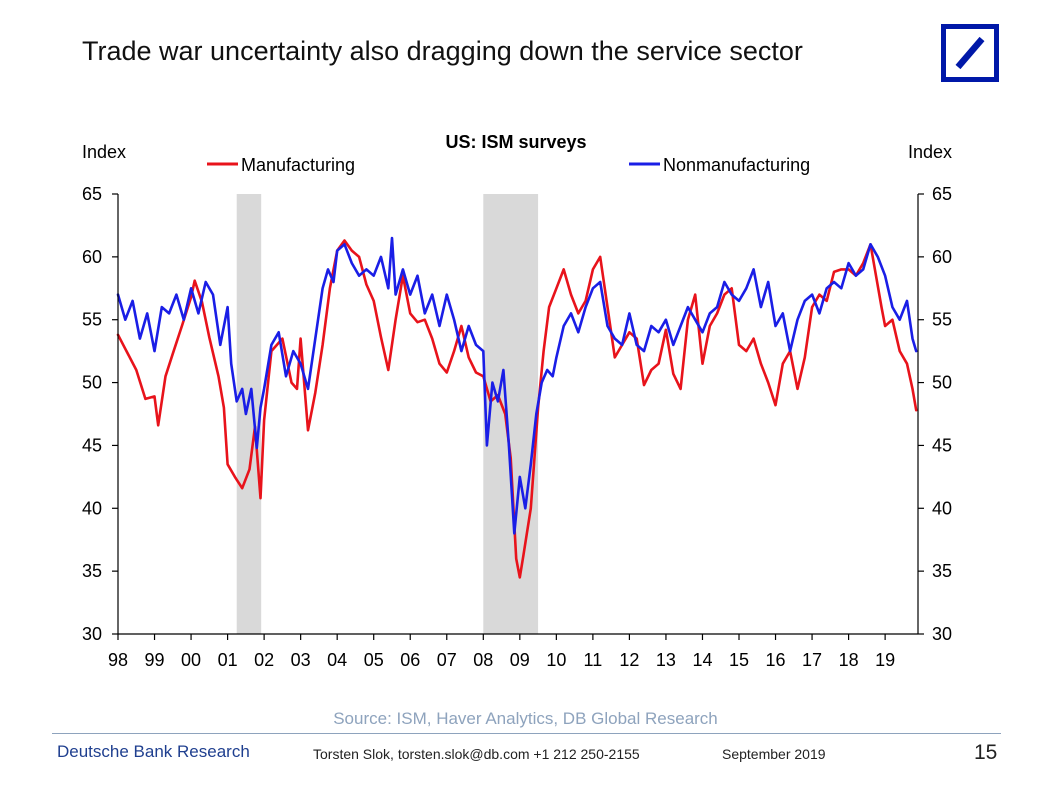  I want to click on right-axis-label: Index, so click(930, 152).